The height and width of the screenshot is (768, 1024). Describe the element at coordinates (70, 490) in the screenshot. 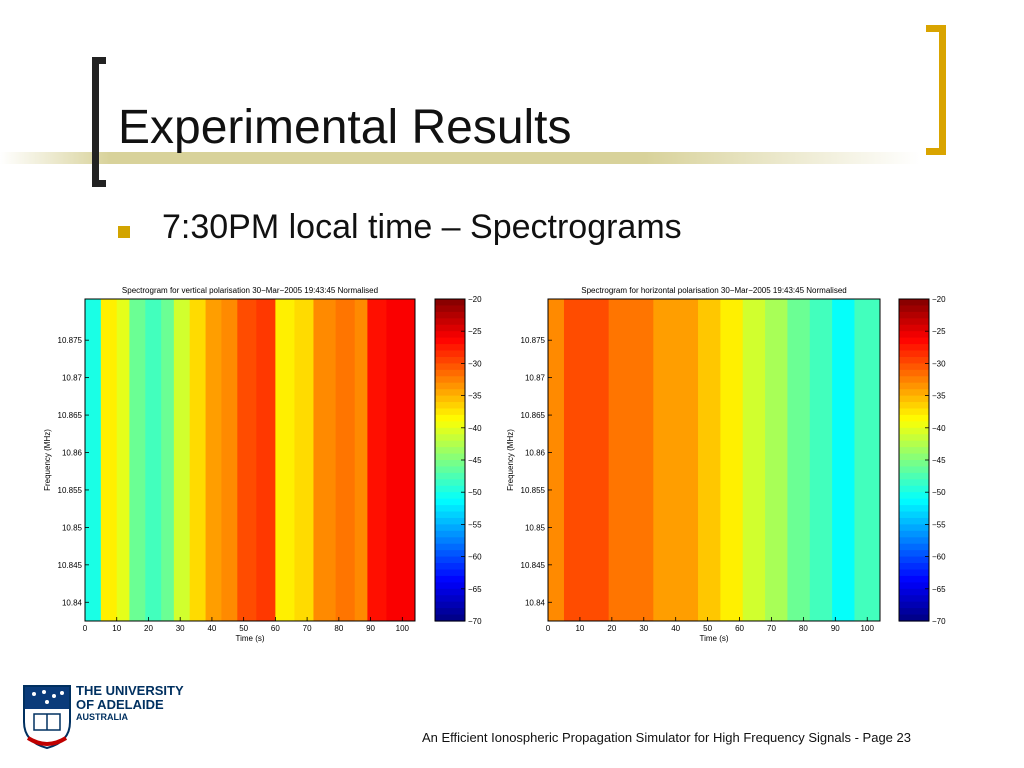

I see `y-tick-label: 10.855` at that location.